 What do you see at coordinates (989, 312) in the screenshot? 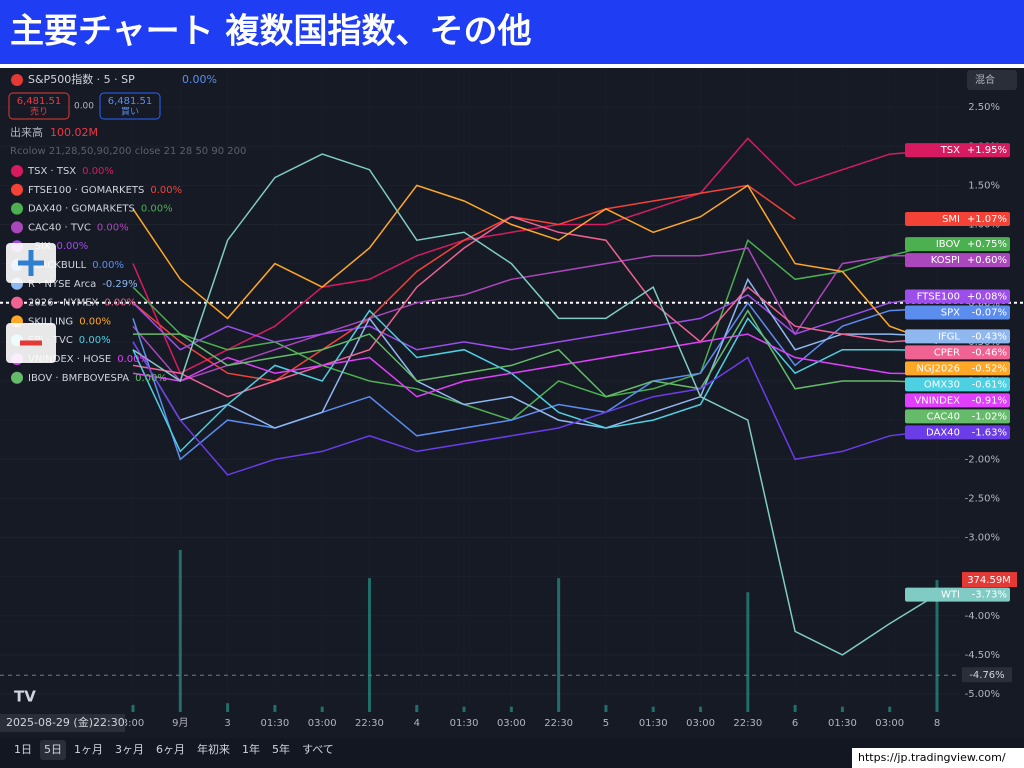
I see `series-tag-value: -0.07%` at bounding box center [989, 312].